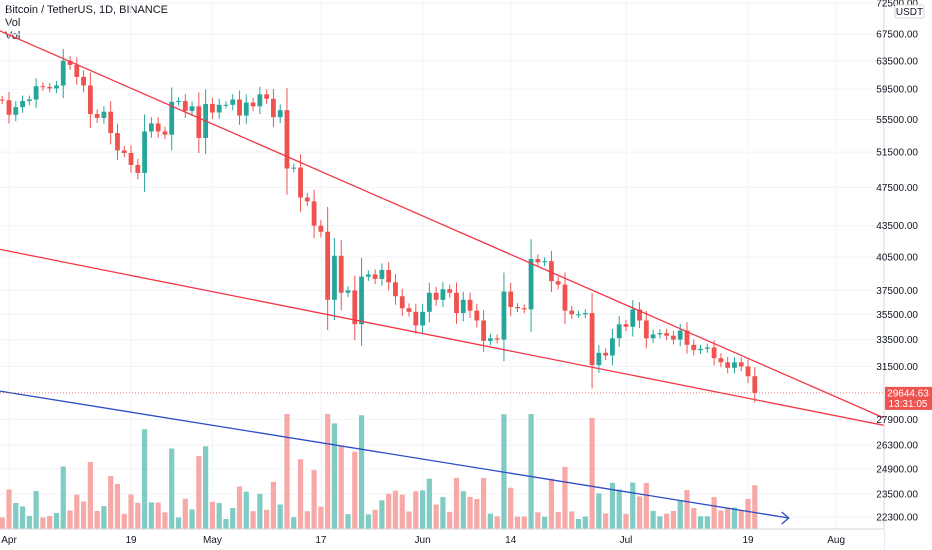  What do you see at coordinates (908, 393) in the screenshot?
I see `last-price-label: 29644.63` at bounding box center [908, 393].